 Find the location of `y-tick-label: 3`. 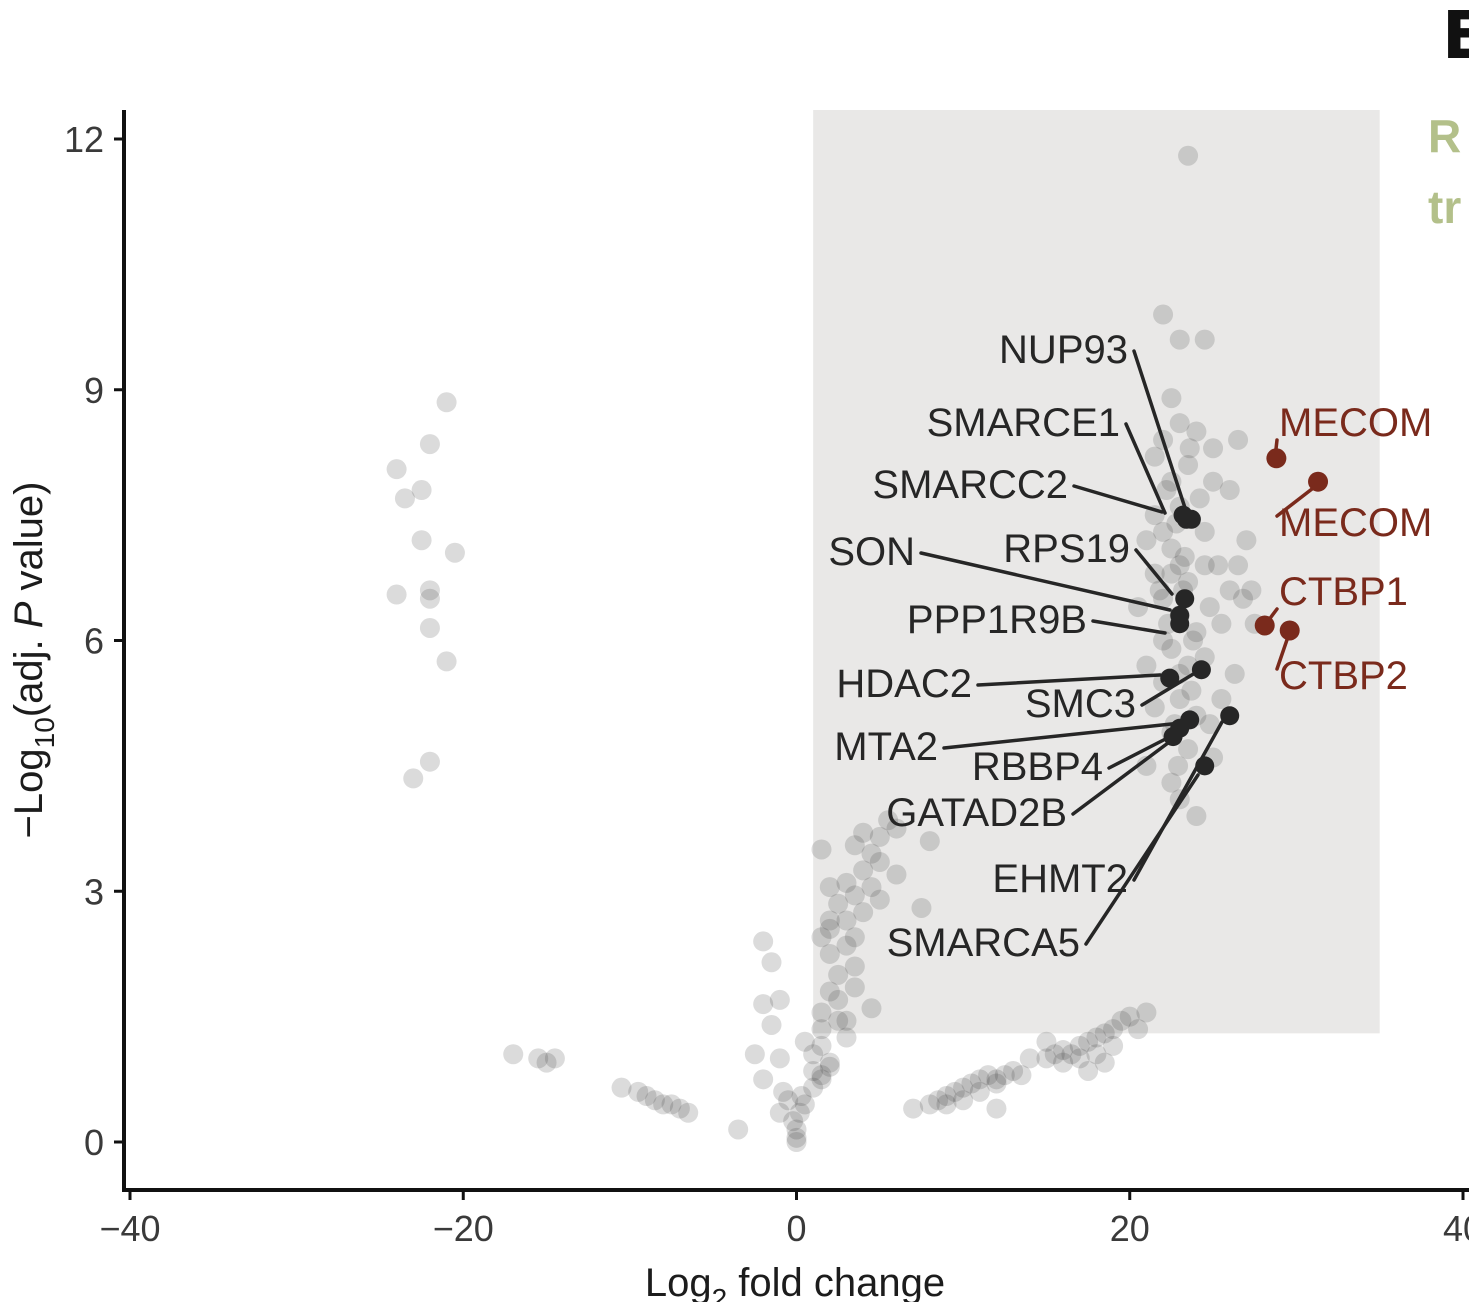

y-tick-label: 3 is located at coordinates (94, 891).